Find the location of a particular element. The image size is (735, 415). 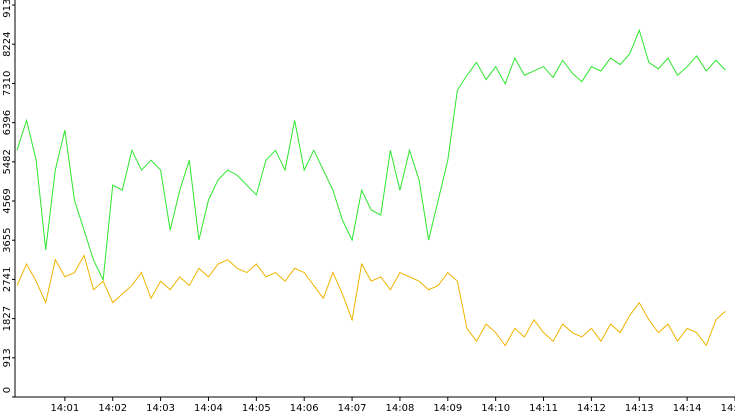

x-tick-label: 14:08 is located at coordinates (400, 408).